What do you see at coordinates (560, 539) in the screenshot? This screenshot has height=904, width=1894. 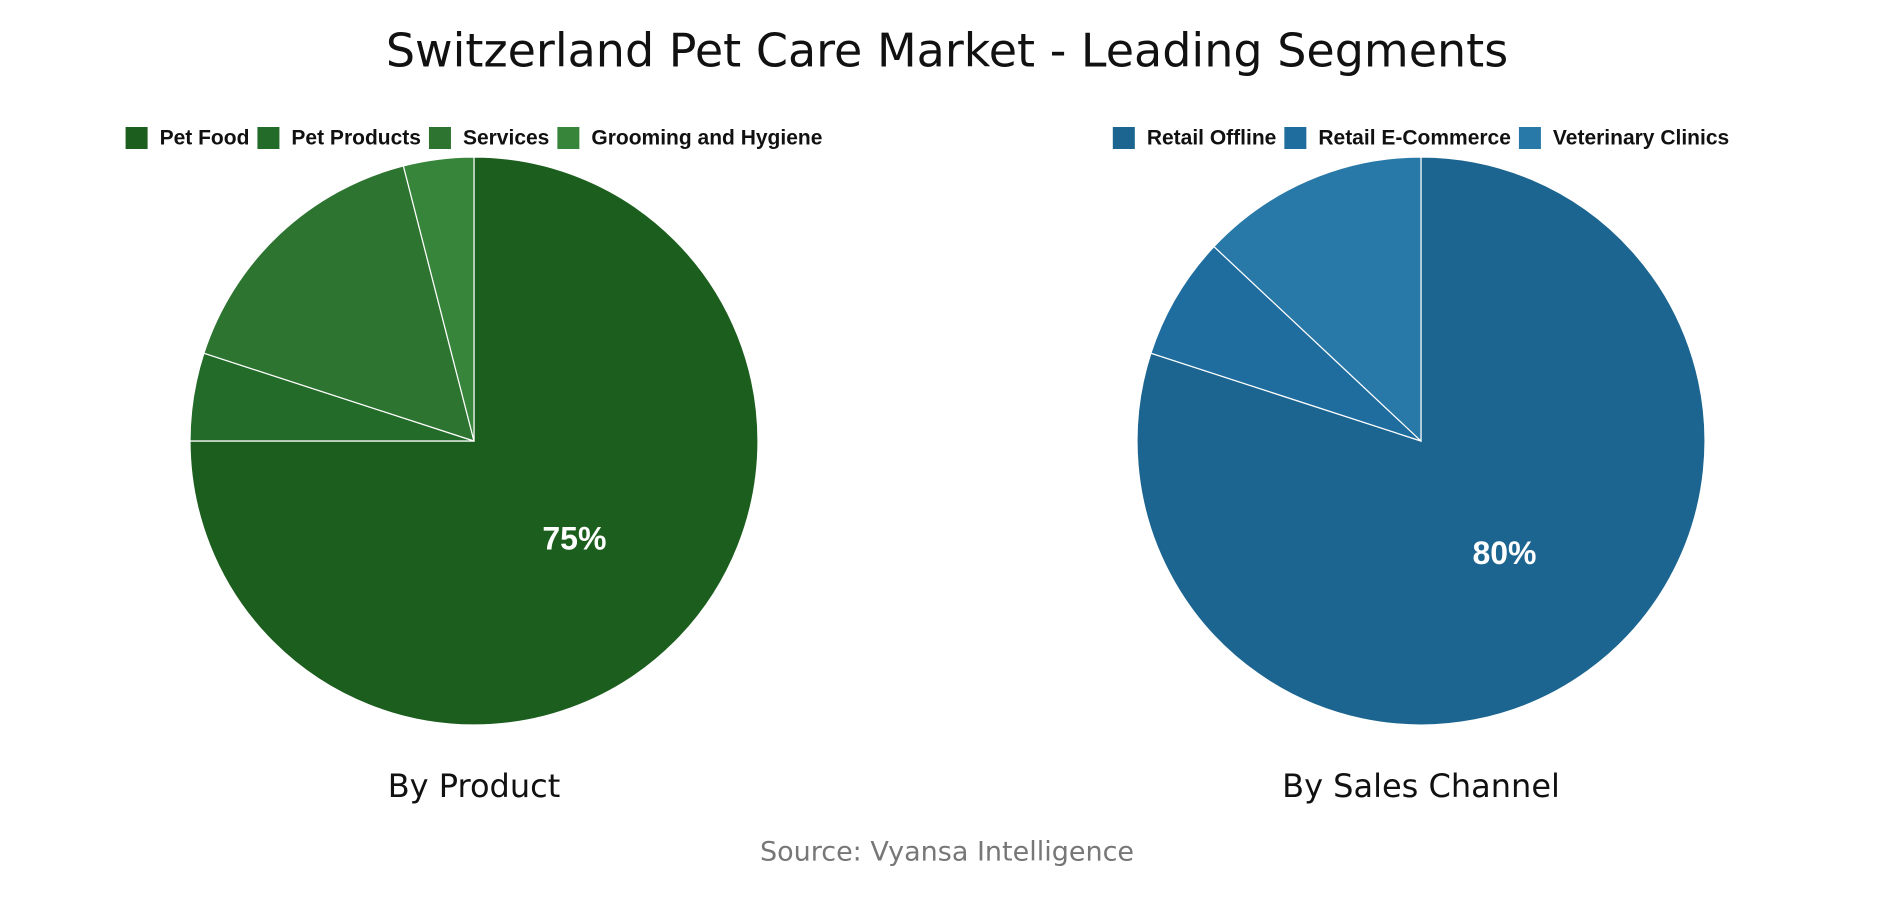 I see `slice-label-value: 75` at bounding box center [560, 539].